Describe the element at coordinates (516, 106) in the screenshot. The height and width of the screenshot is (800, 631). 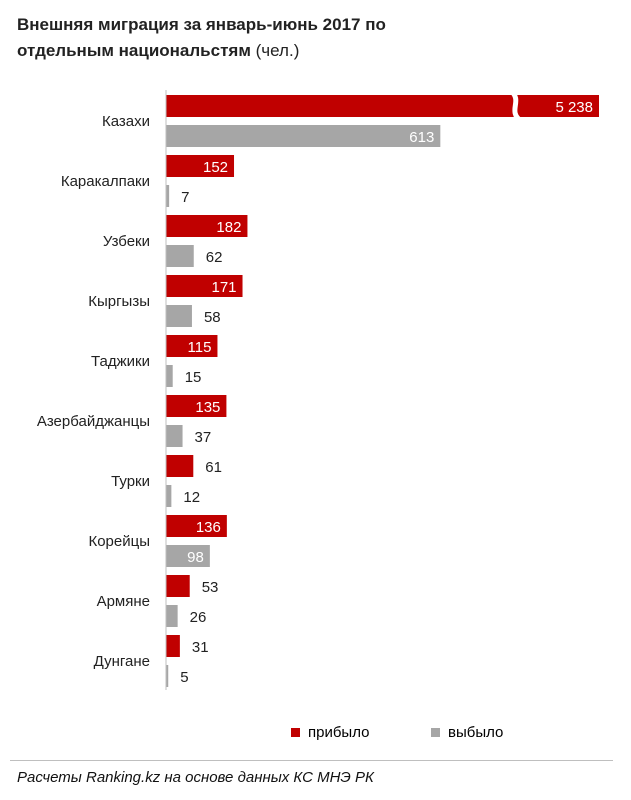
I see `axis-break-mark` at that location.